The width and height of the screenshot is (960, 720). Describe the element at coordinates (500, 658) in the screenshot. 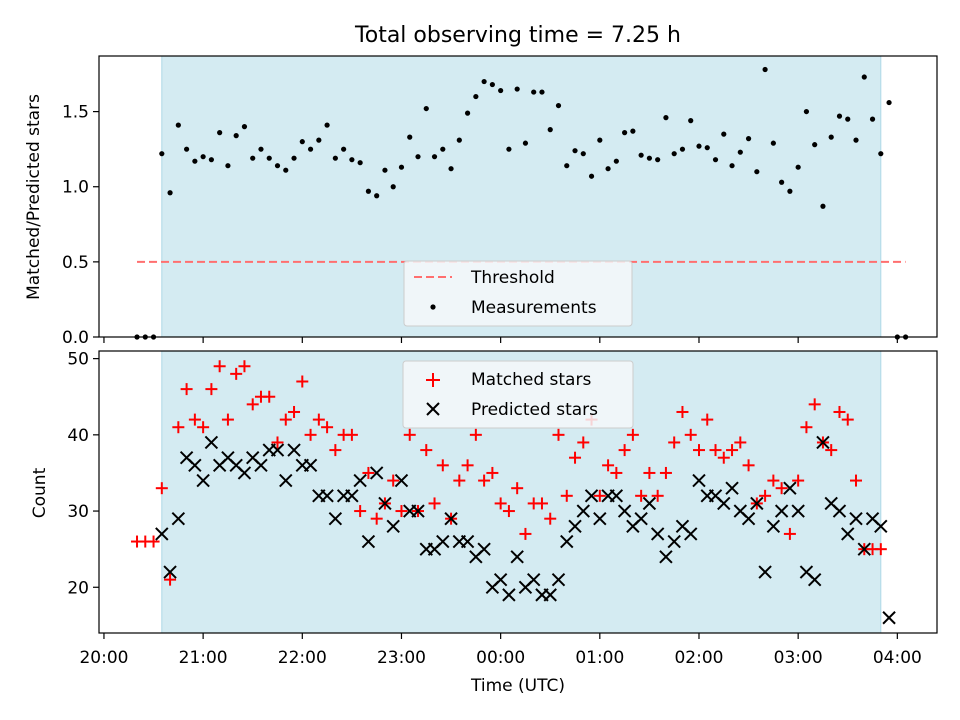

I see `x-tick-label: 00:00` at that location.